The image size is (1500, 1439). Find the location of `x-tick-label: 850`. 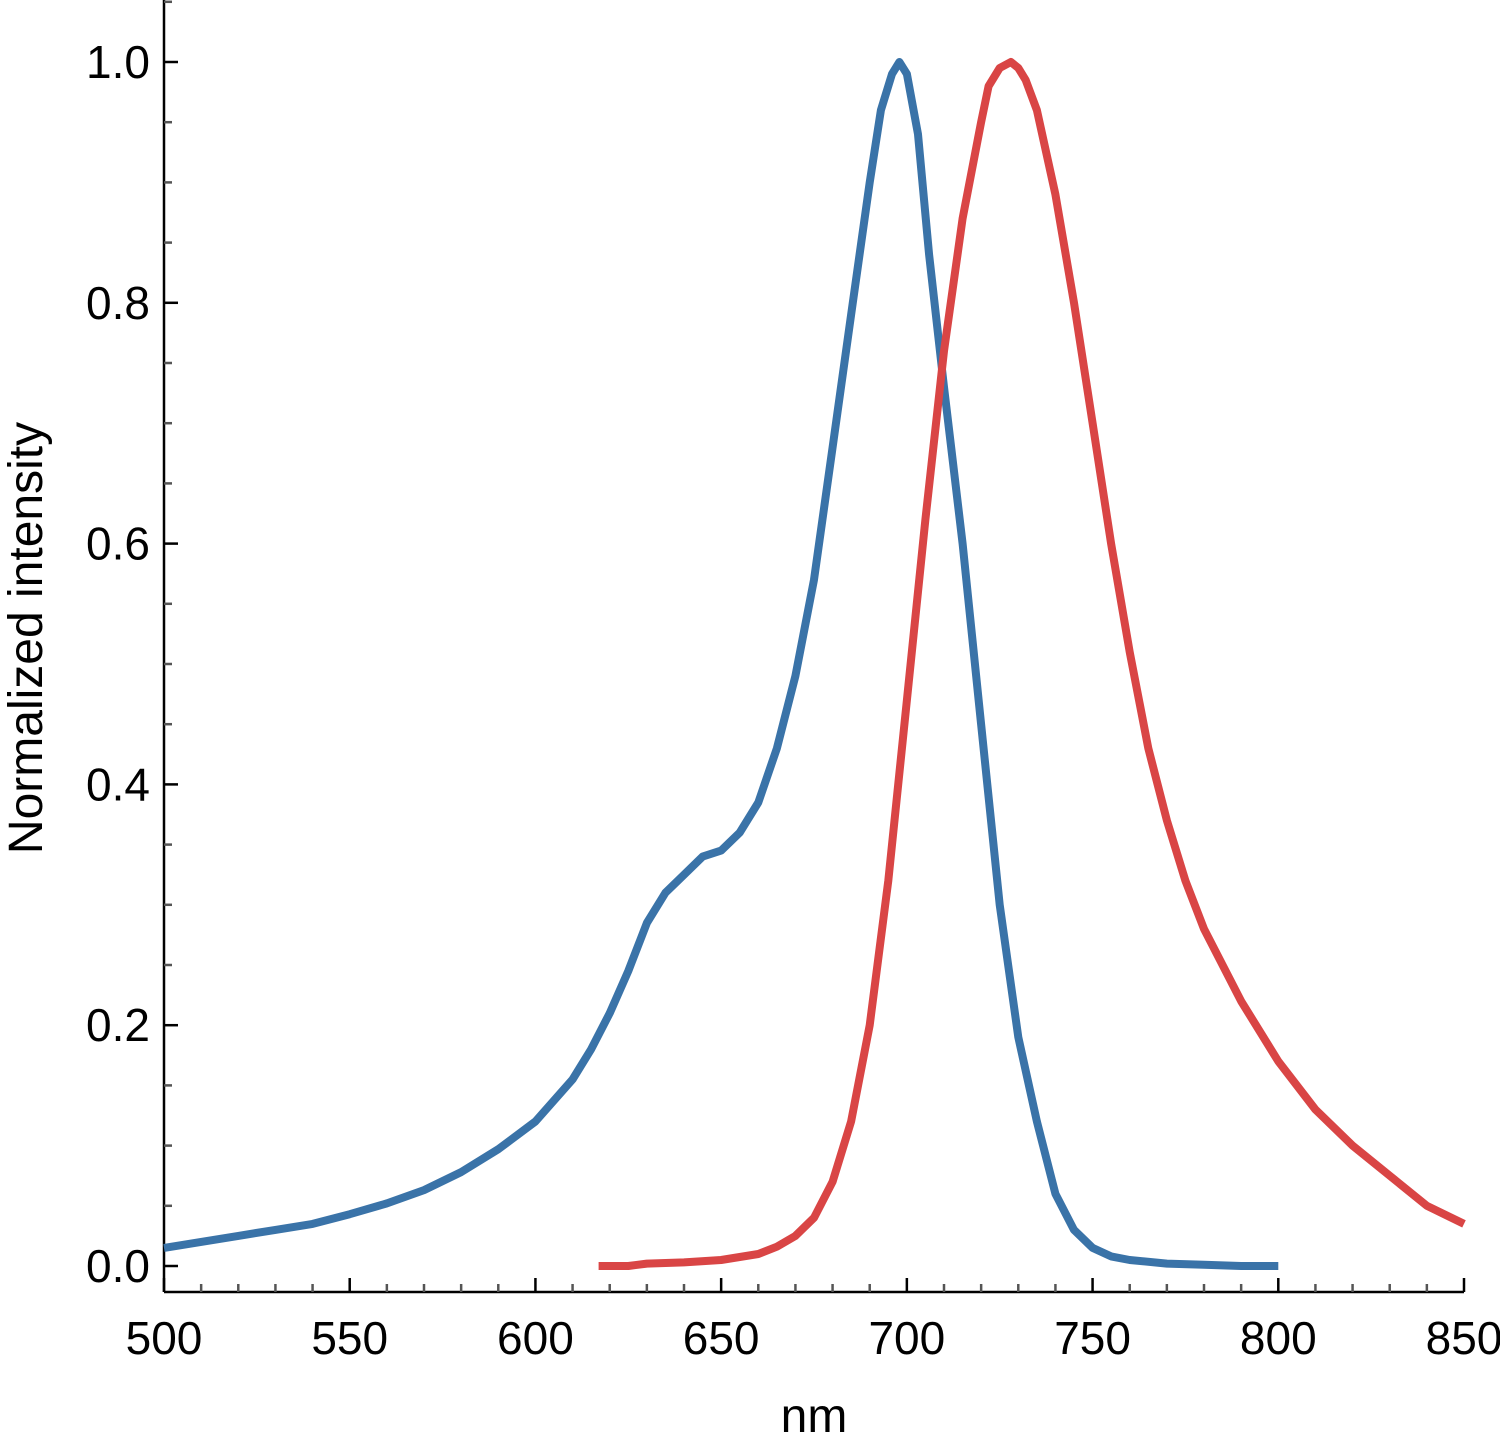

x-tick-label: 850 is located at coordinates (1463, 1338).